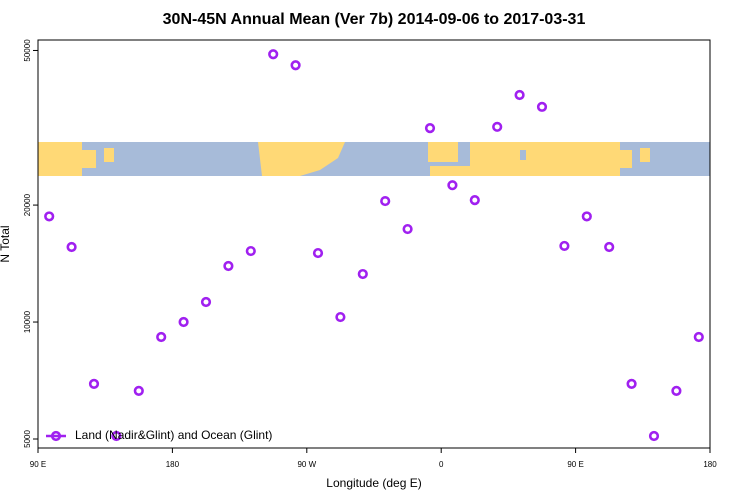  I want to click on x-tick-label: 0, so click(441, 464).